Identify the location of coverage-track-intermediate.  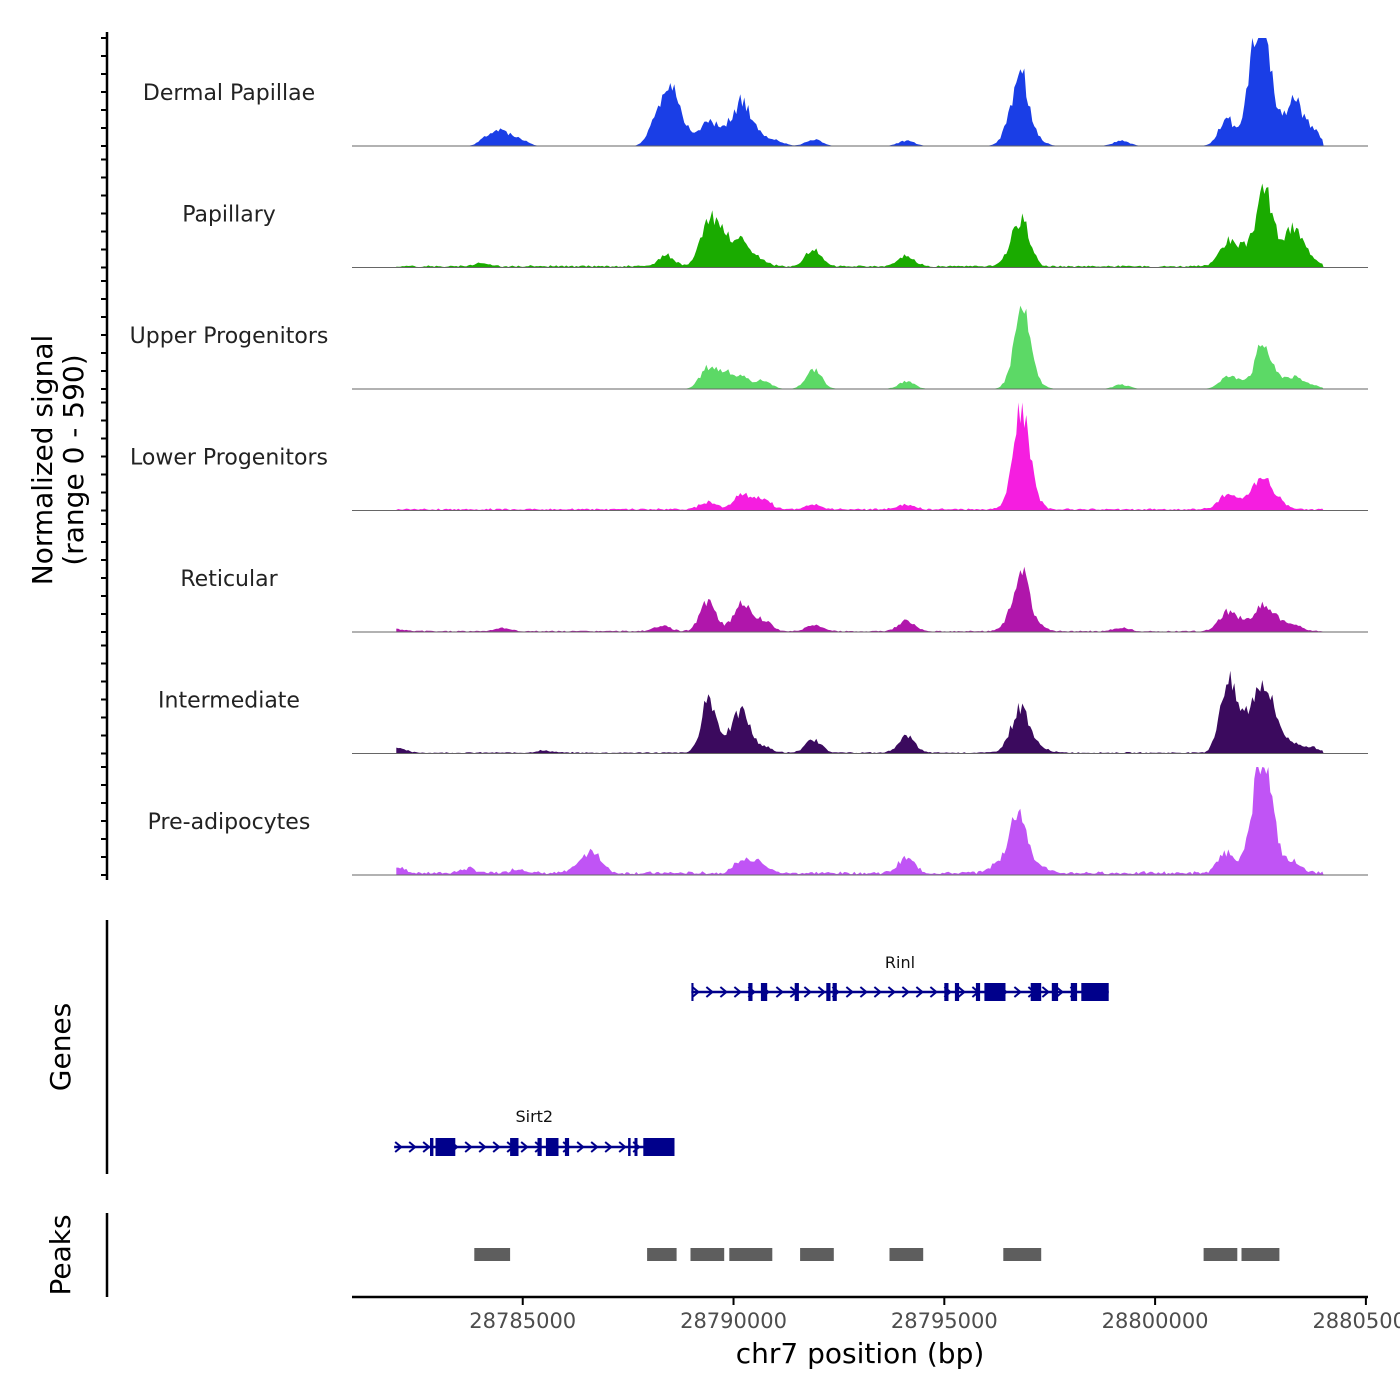
(860, 712).